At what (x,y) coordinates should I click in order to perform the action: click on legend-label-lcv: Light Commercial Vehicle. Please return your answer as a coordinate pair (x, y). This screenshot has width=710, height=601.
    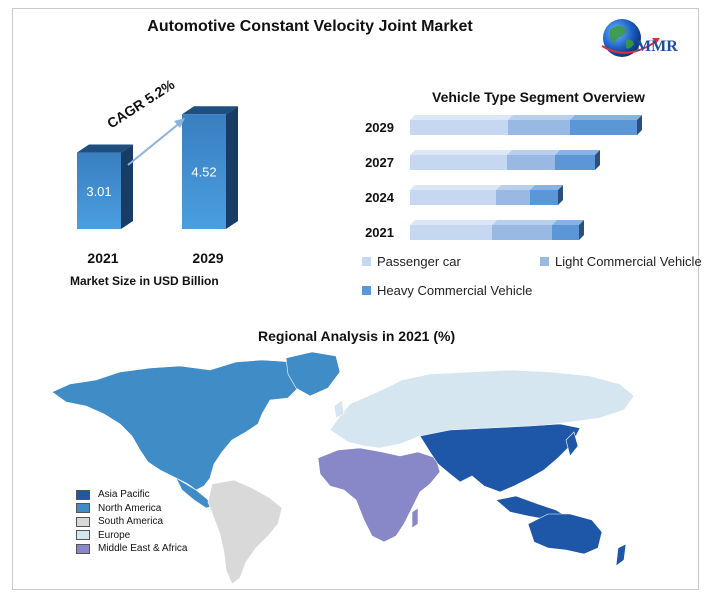
    Looking at the image, I should click on (628, 261).